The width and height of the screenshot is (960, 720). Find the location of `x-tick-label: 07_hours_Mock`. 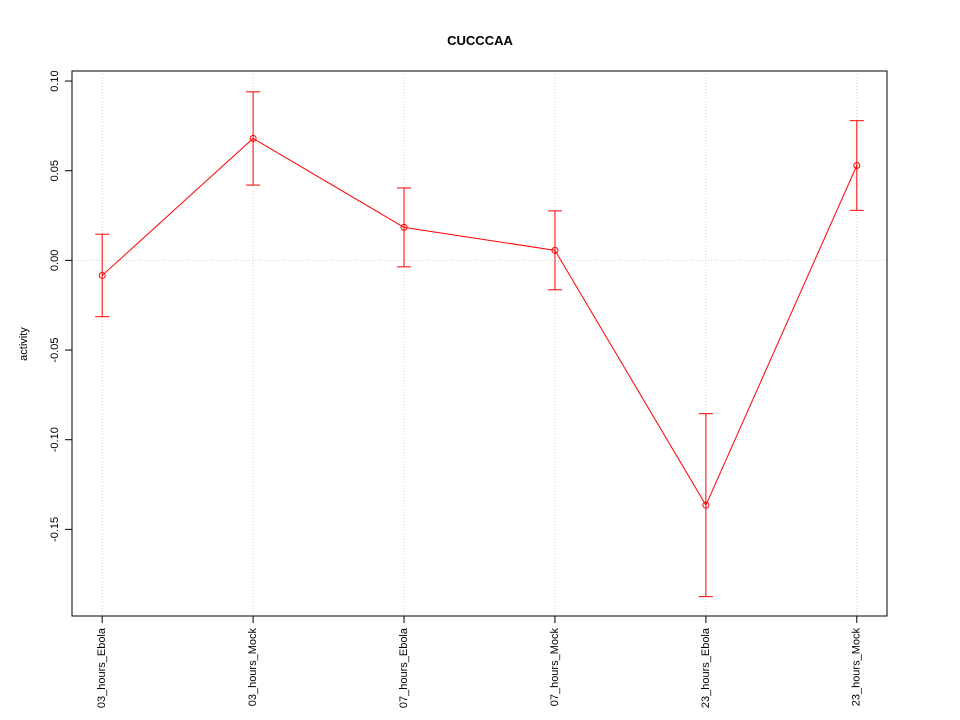

x-tick-label: 07_hours_Mock is located at coordinates (555, 667).